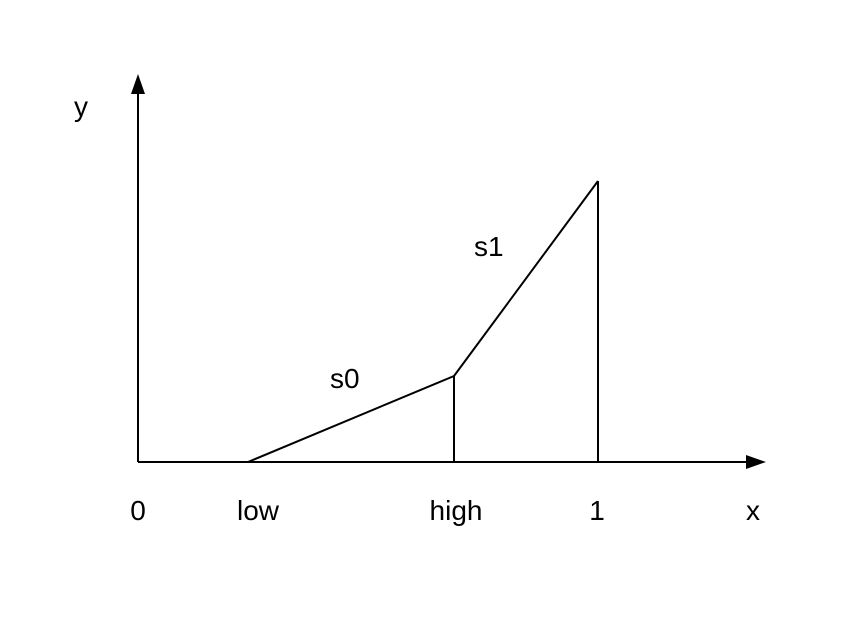  Describe the element at coordinates (756, 462) in the screenshot. I see `x-axis-arrowhead` at that location.